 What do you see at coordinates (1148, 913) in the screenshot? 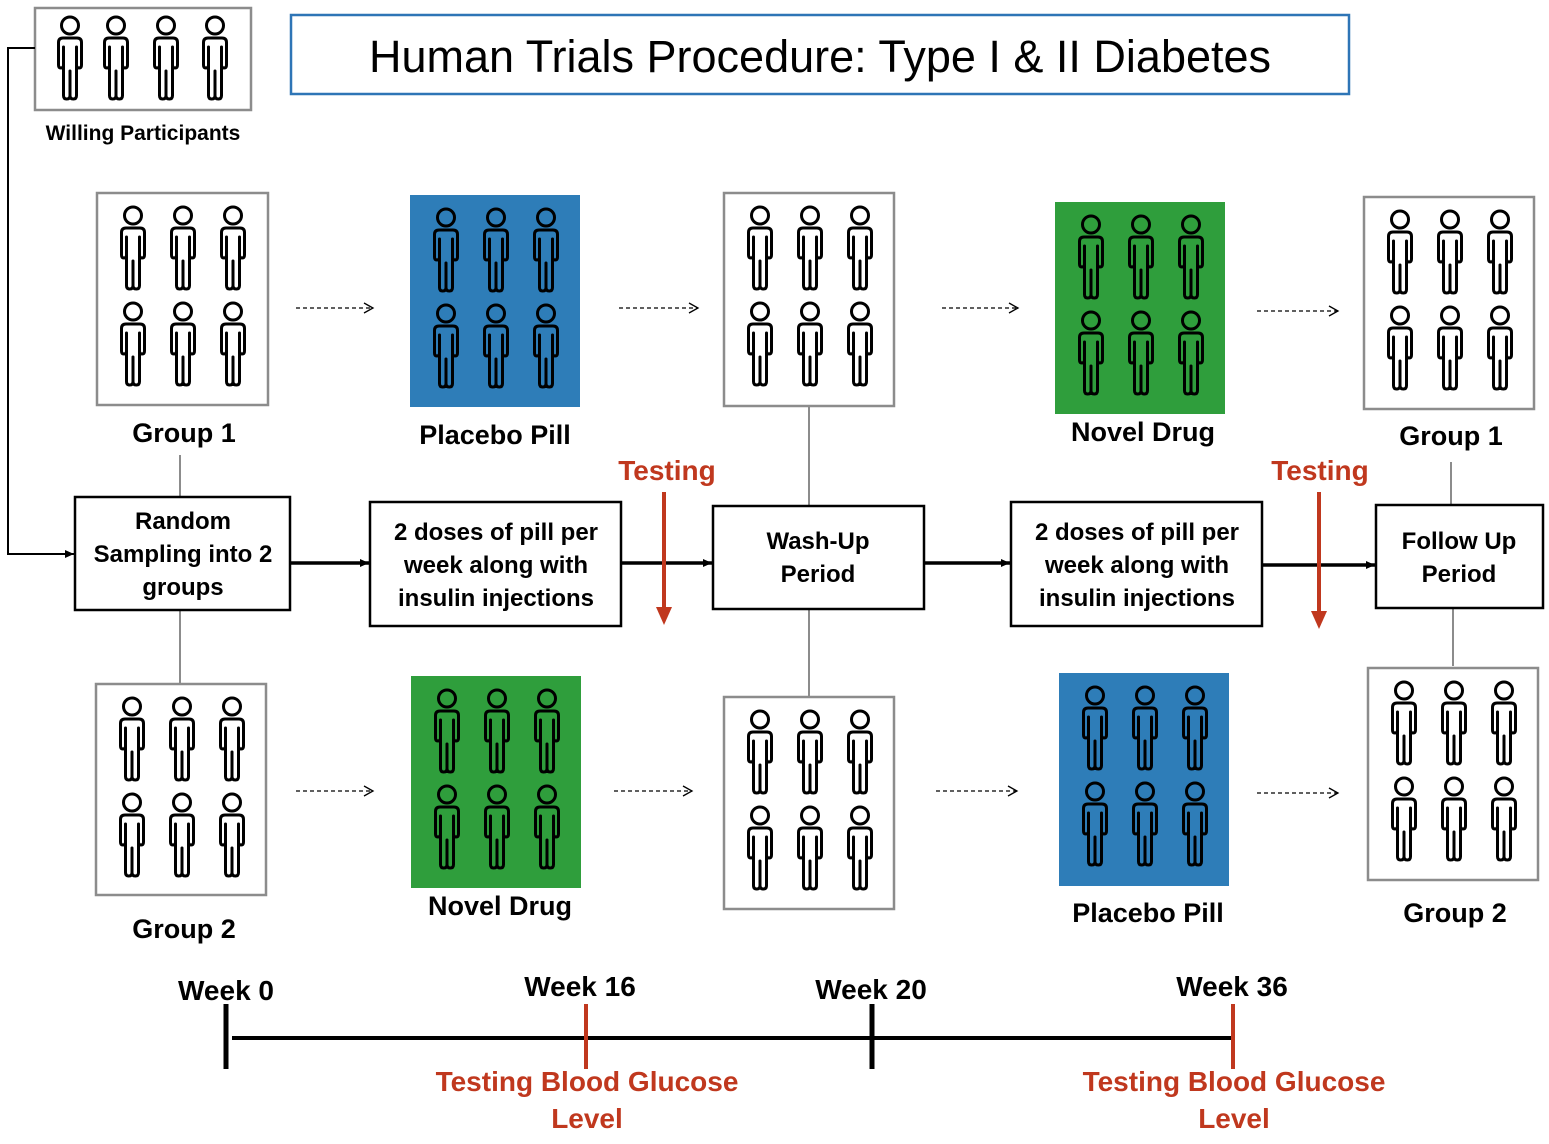
I see `bottom-second-treatment-label: Placebo Pill` at bounding box center [1148, 913].